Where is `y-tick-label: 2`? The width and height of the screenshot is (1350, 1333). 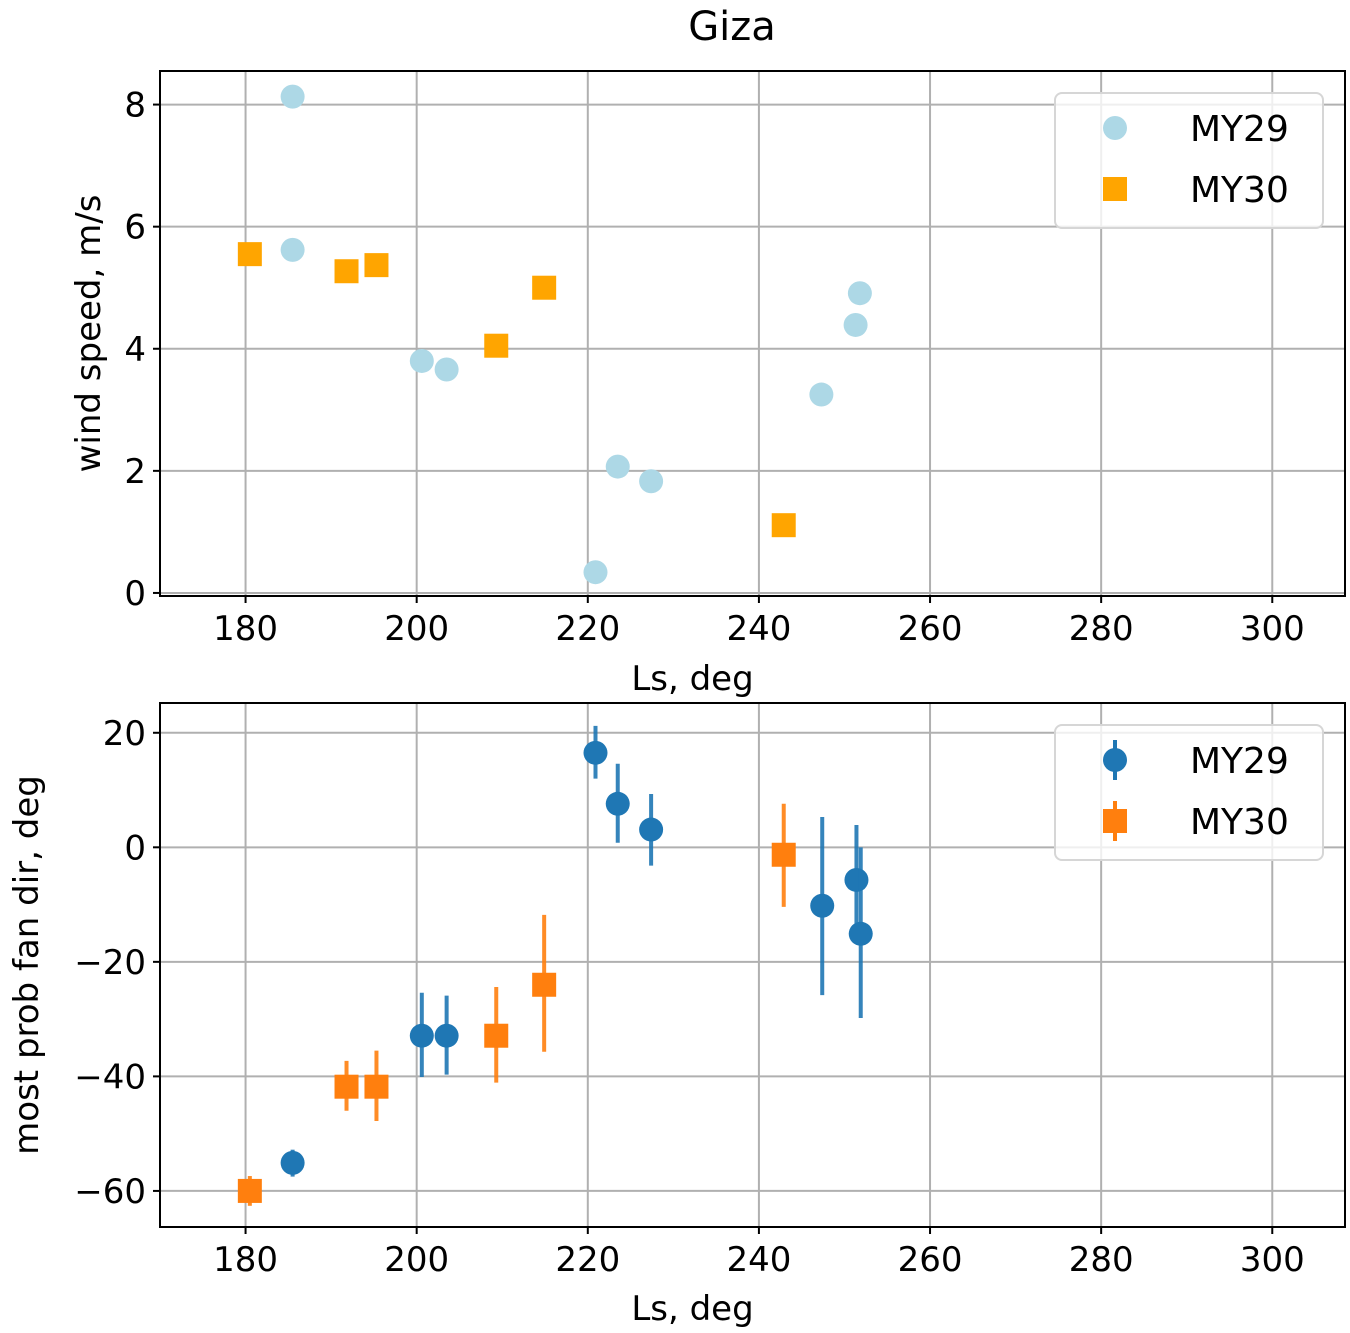
y-tick-label: 2 is located at coordinates (135, 472).